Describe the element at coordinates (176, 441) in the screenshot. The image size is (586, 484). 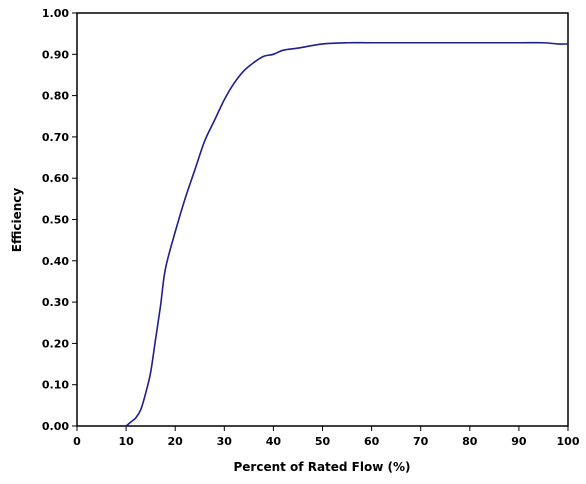
I see `x-tick-label: 20` at that location.